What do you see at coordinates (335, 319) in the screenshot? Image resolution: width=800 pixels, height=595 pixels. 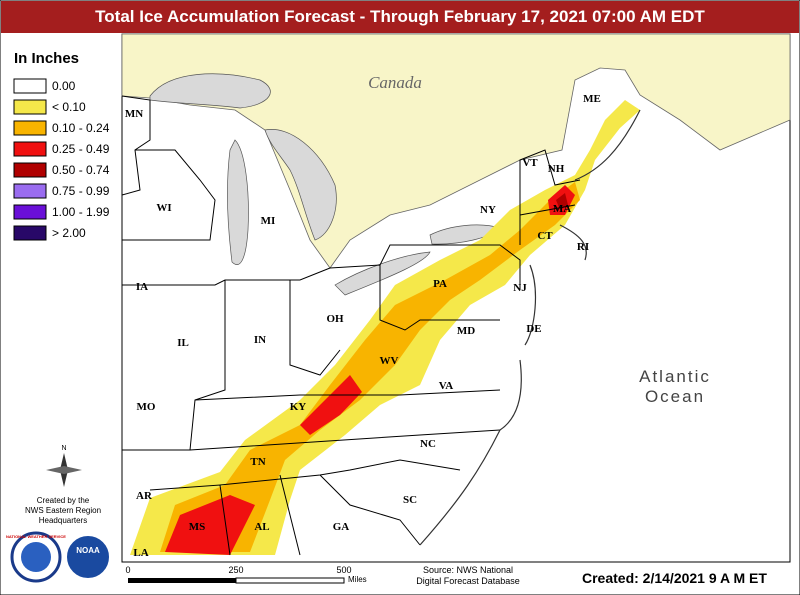 I see `state-label: OH` at bounding box center [335, 319].